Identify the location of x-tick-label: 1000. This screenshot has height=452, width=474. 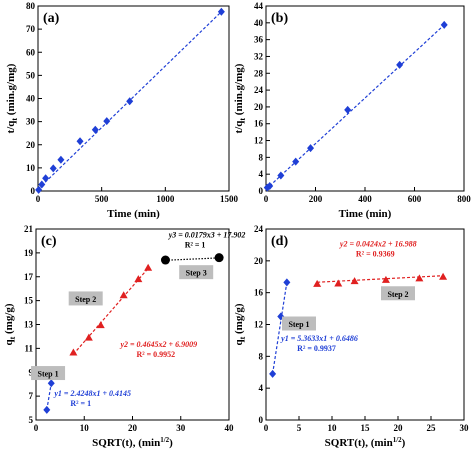
(165, 199).